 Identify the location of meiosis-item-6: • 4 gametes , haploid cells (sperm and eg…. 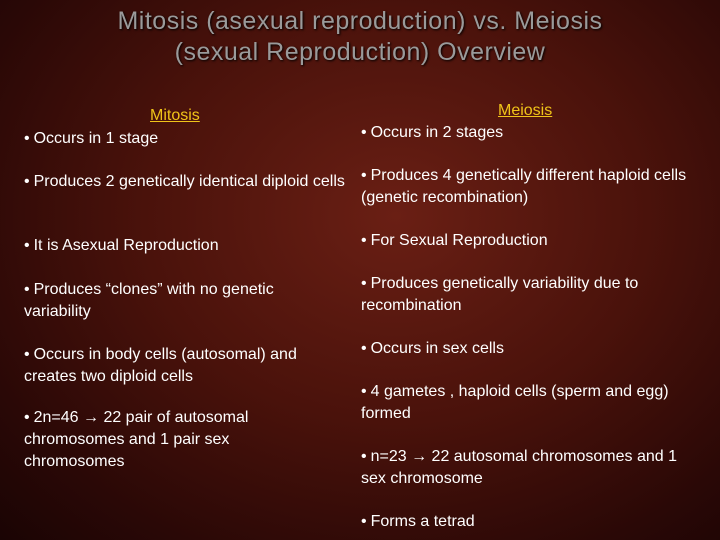
(515, 402).